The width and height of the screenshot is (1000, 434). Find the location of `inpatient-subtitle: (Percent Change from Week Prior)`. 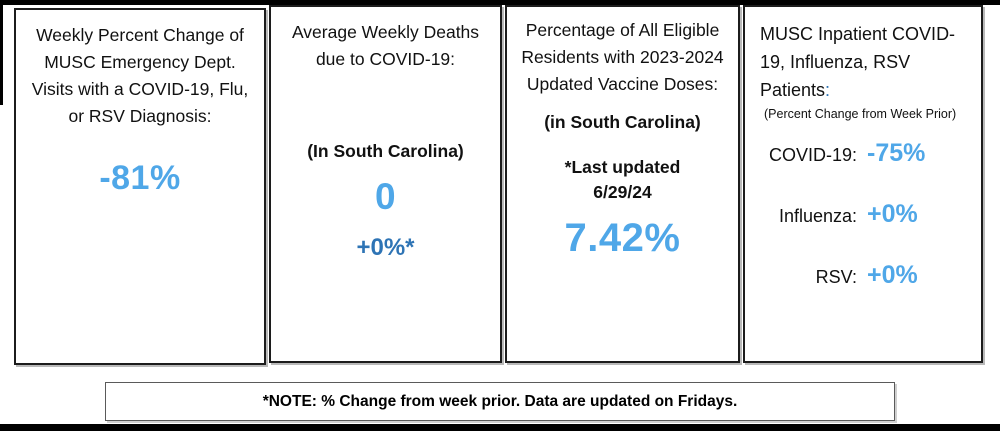

inpatient-subtitle: (Percent Change from Week Prior) is located at coordinates (860, 113).